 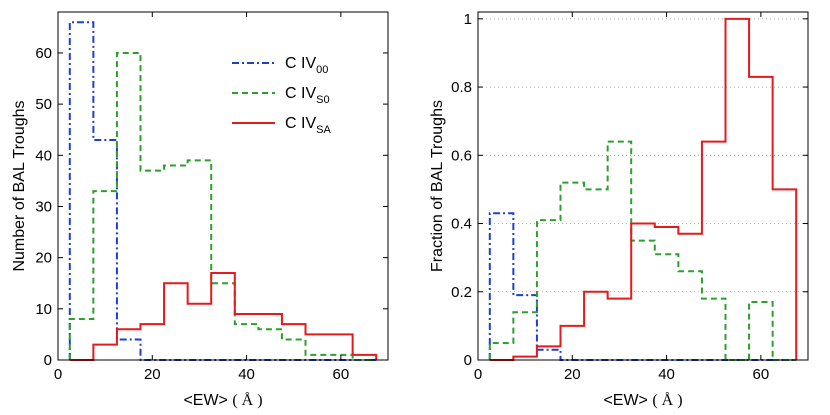 What do you see at coordinates (43, 53) in the screenshot?
I see `y-tick-label: 60` at bounding box center [43, 53].